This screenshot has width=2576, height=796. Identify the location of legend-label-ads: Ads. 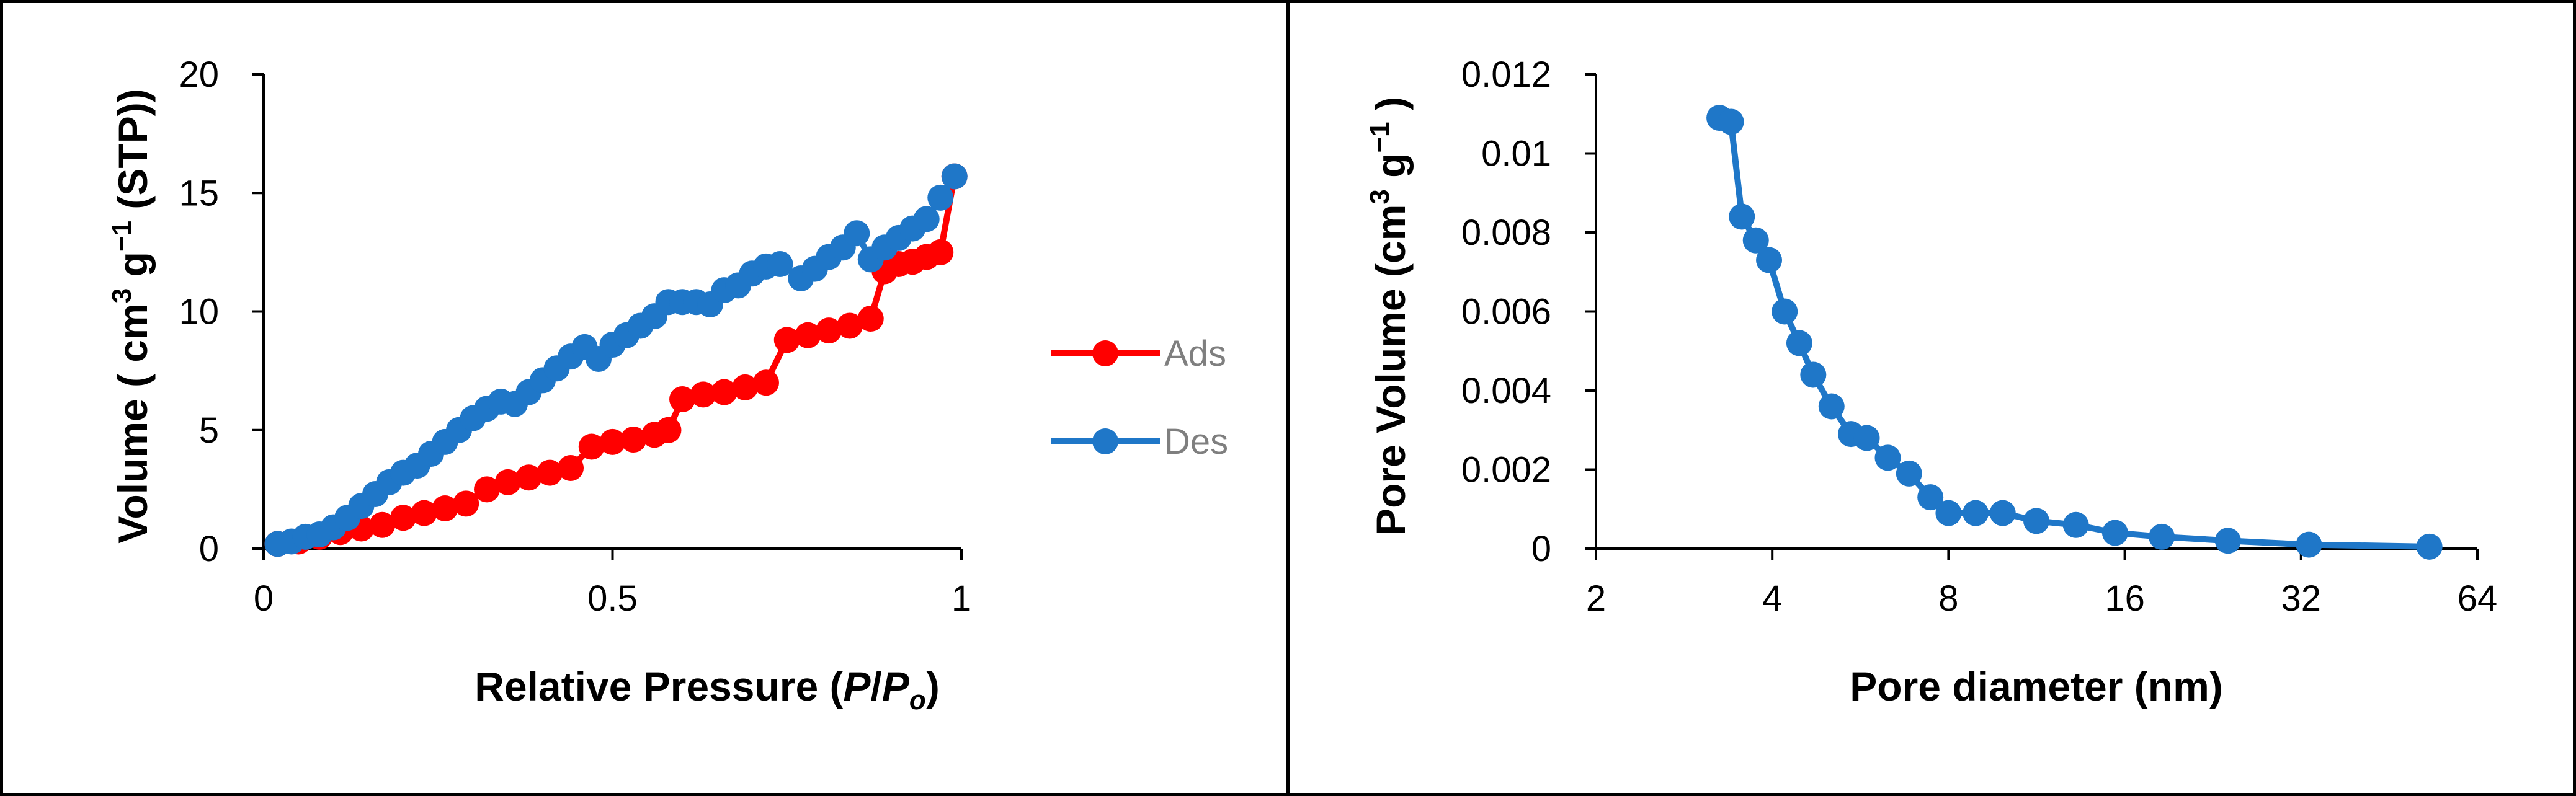
(1195, 354).